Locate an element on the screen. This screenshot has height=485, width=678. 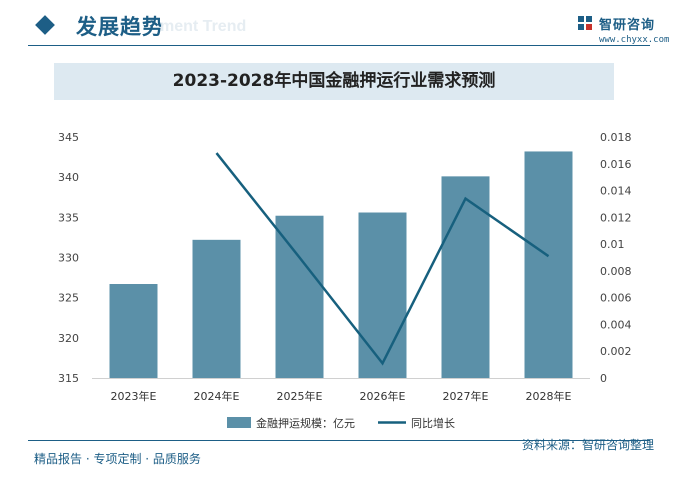
brand-logo: 智研咨询 www.chyxx.com is located at coordinates (627, 29).